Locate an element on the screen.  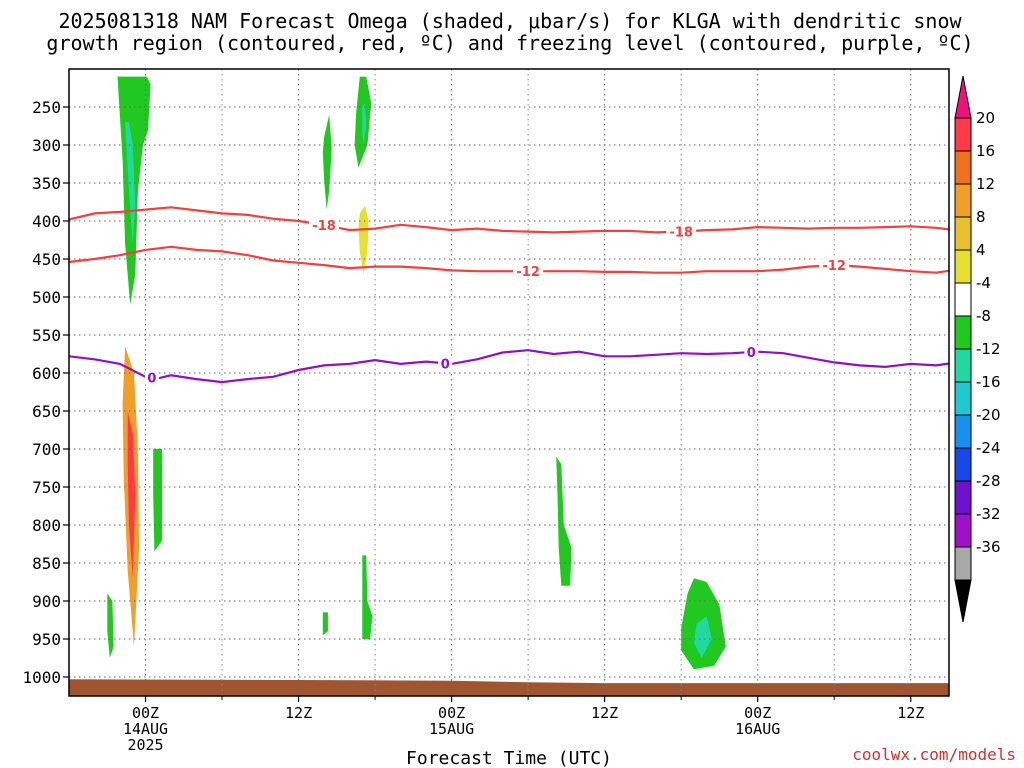
colorbar-label-1: 20 is located at coordinates (985, 118).